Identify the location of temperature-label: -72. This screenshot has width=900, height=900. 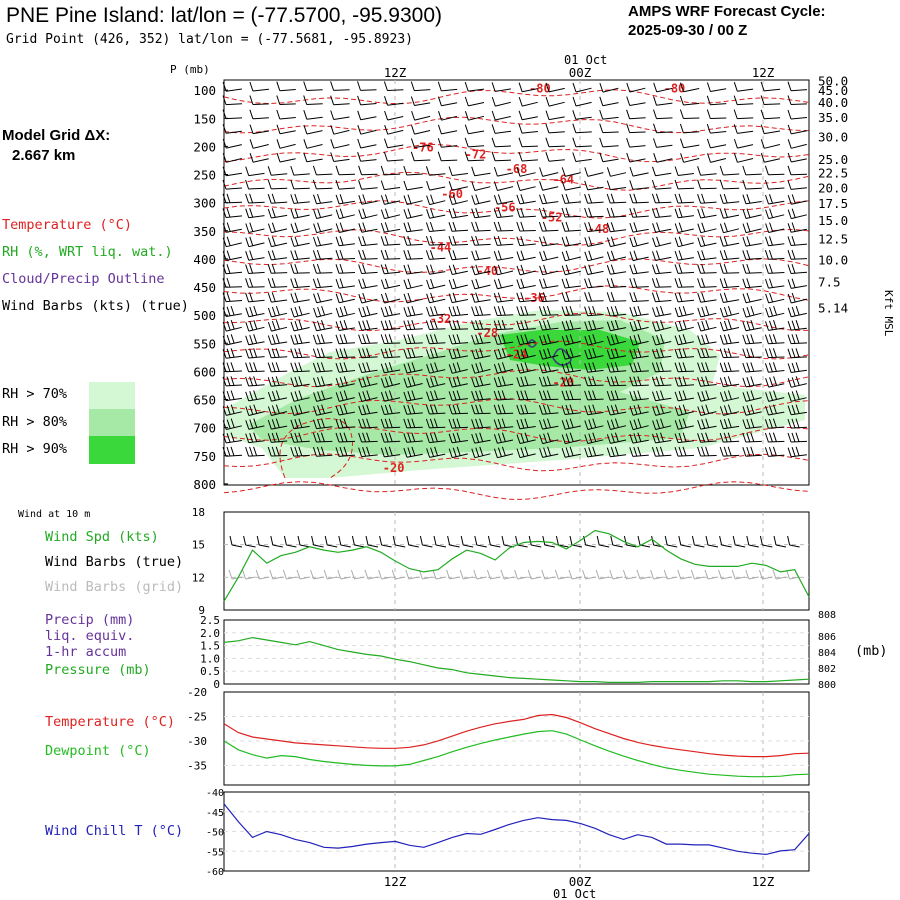
(476, 155).